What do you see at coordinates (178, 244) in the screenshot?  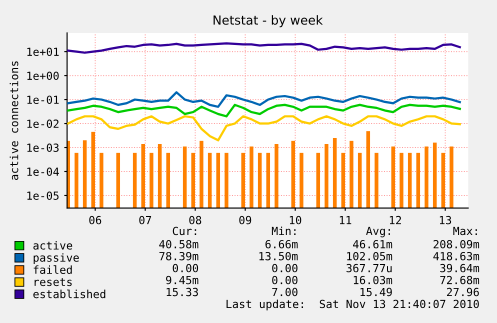 I see `text: 40.58m` at bounding box center [178, 244].